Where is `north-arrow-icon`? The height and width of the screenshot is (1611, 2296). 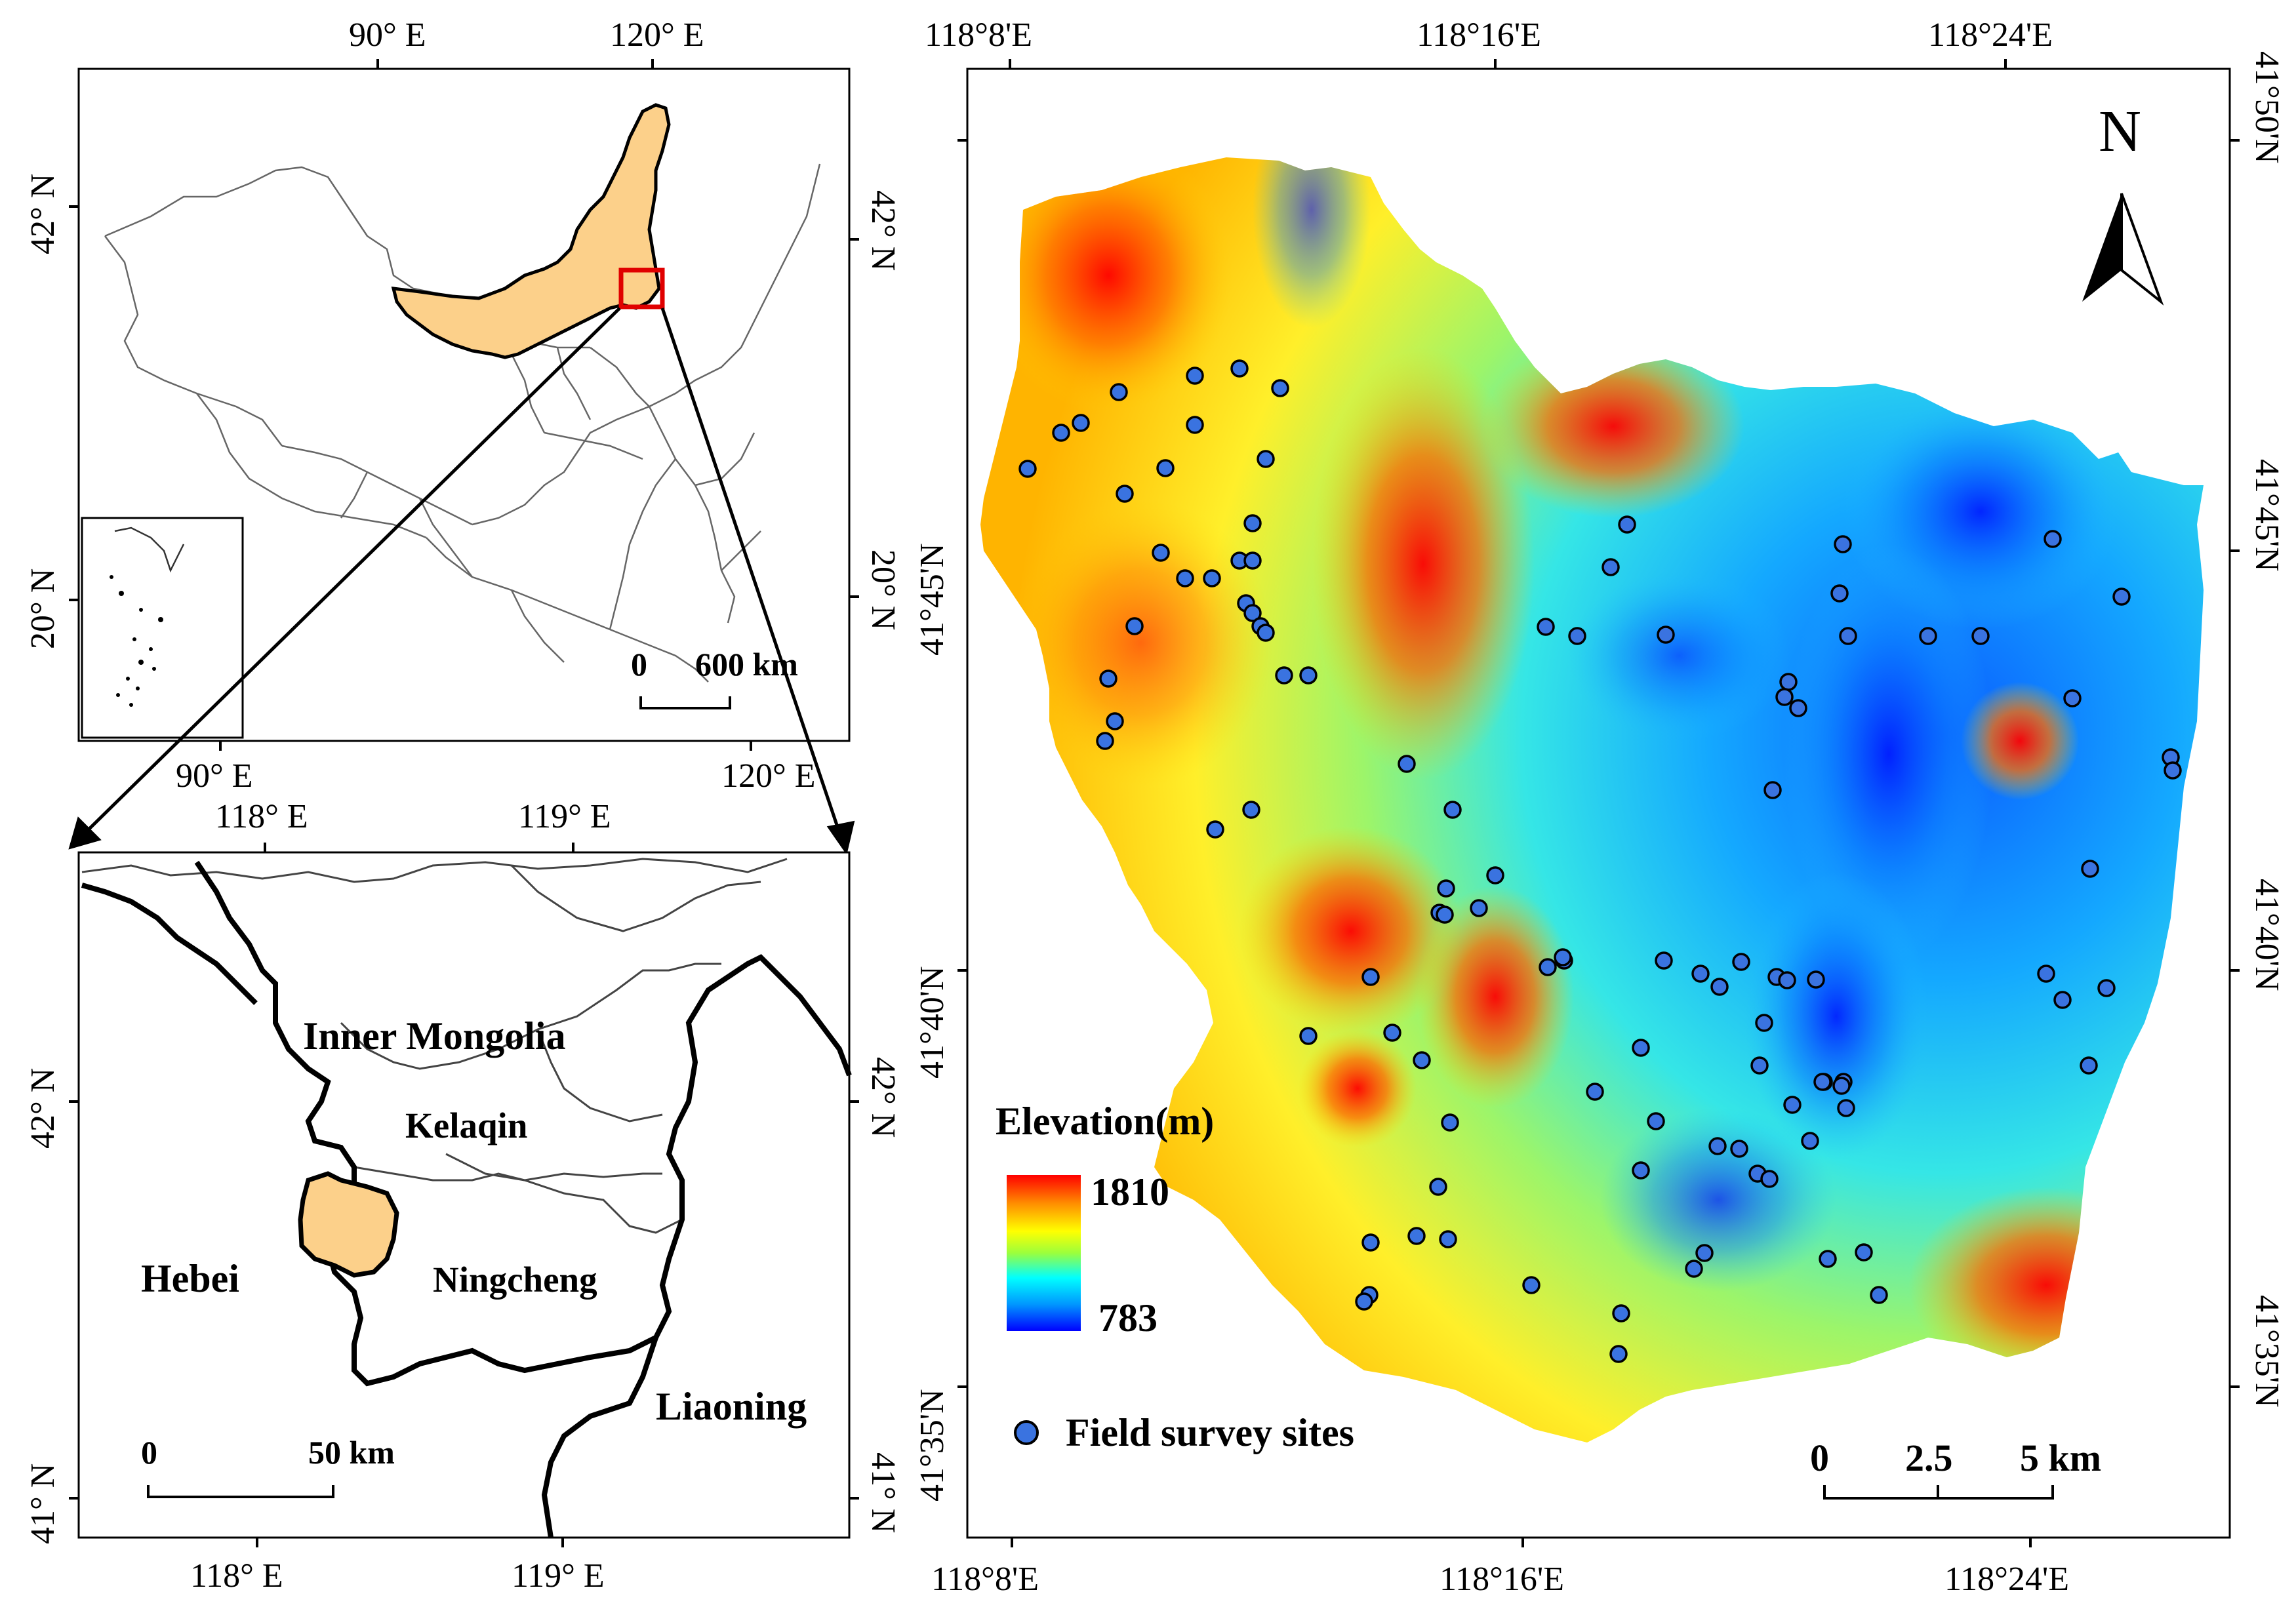 north-arrow-icon is located at coordinates (2102, 247).